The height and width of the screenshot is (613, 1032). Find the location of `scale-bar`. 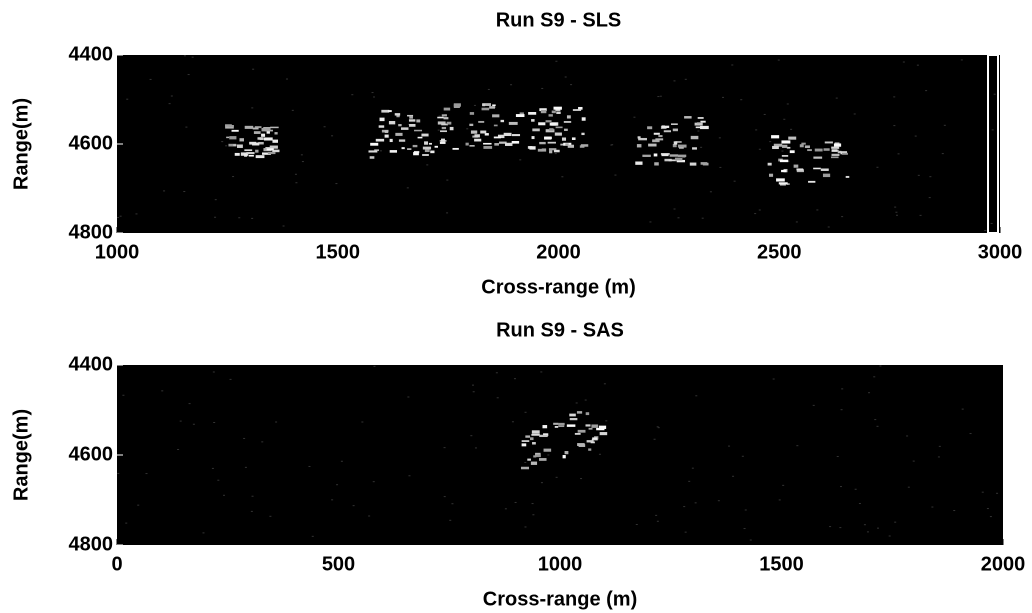

scale-bar is located at coordinates (993, 144).